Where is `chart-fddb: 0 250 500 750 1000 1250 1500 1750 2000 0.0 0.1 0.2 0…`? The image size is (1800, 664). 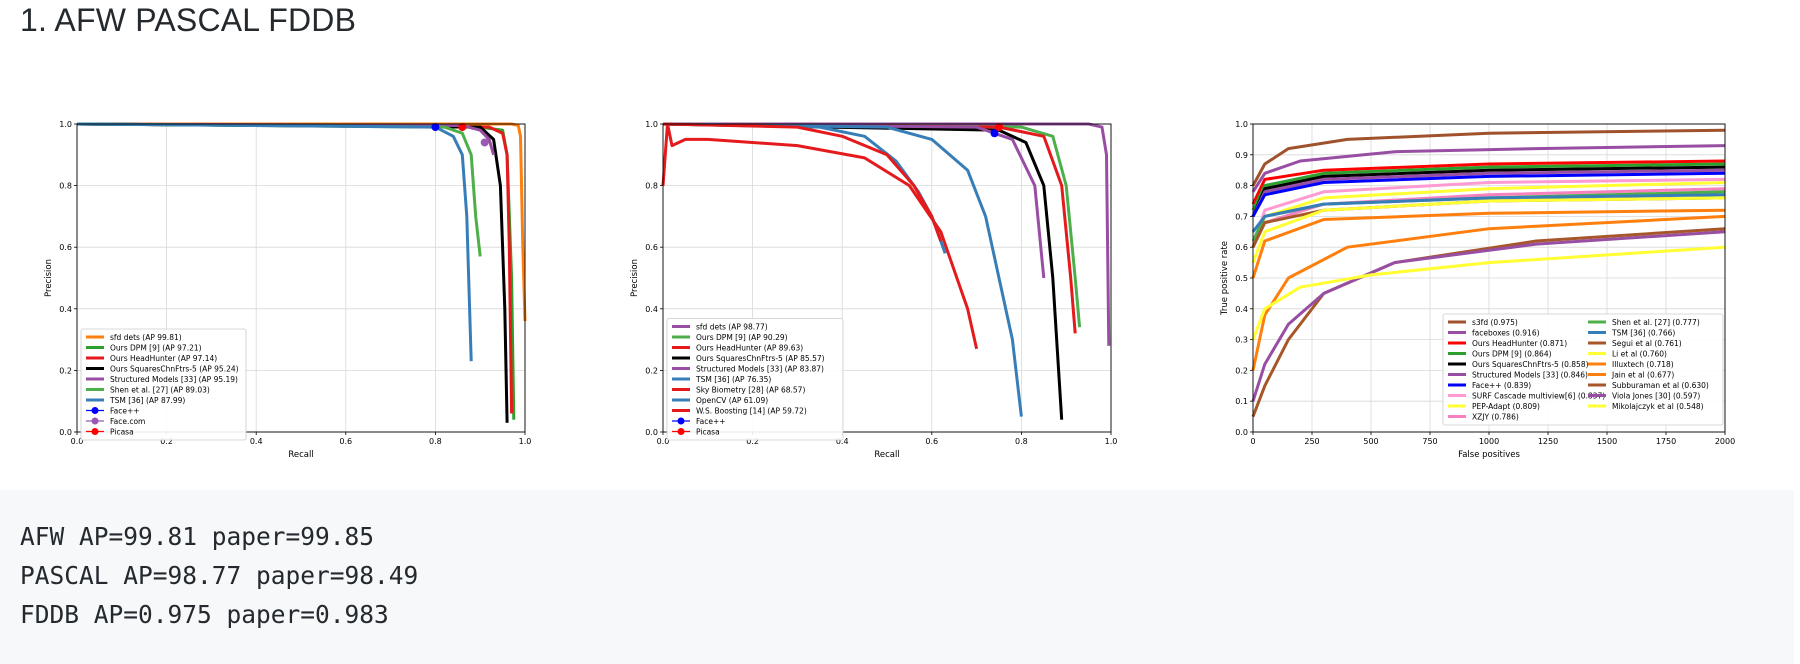 chart-fddb: 0 250 500 750 1000 1250 1500 1750 2000 0.0 0.1 0.2 0… is located at coordinates (1477, 290).